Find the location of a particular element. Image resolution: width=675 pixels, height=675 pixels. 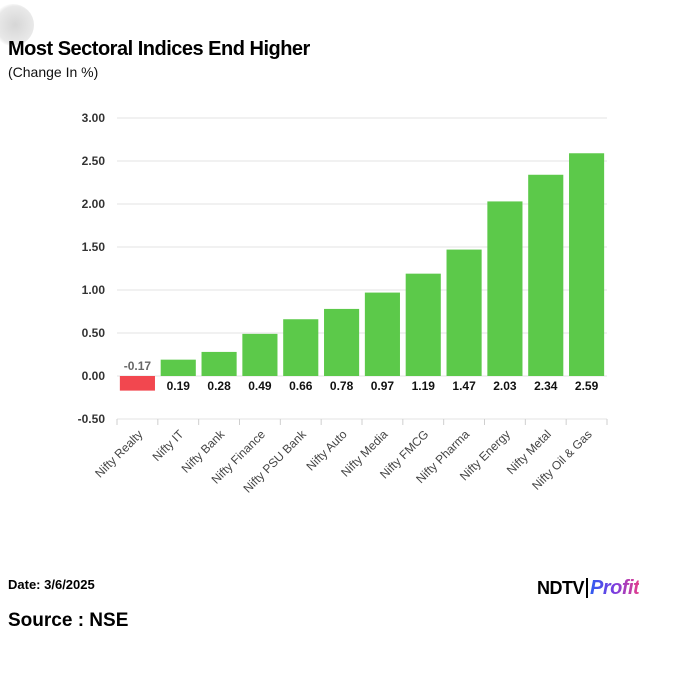

y-tick-label: 3.00 is located at coordinates (94, 118).